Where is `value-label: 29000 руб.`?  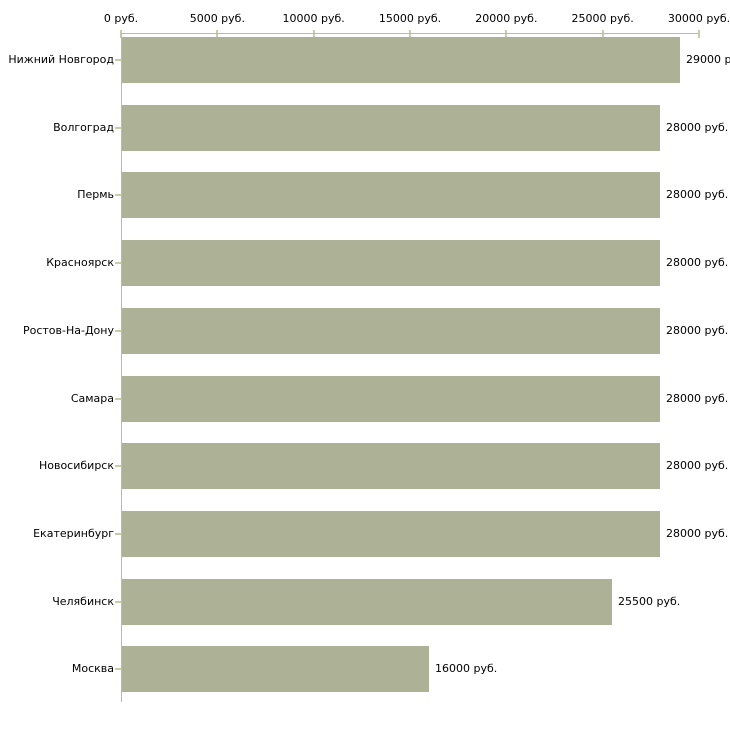 value-label: 29000 руб. is located at coordinates (708, 59).